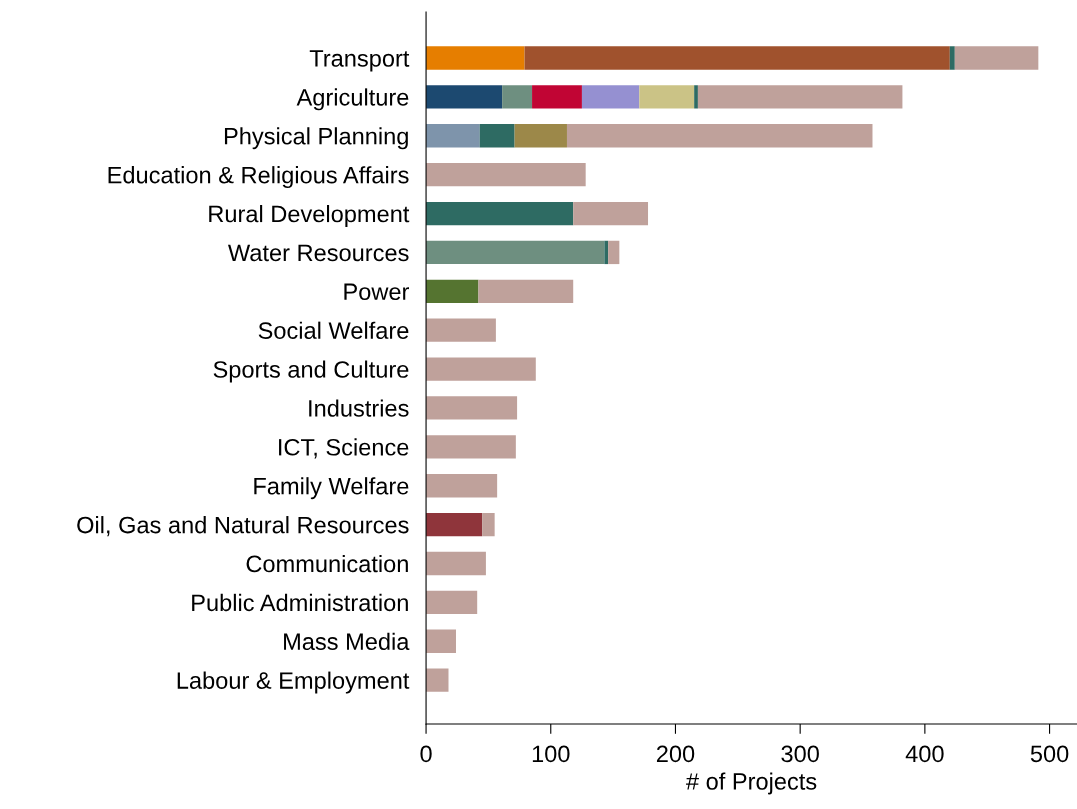 This screenshot has height=809, width=1077. Describe the element at coordinates (359, 61) in the screenshot. I see `y-tick-label: Transport` at that location.